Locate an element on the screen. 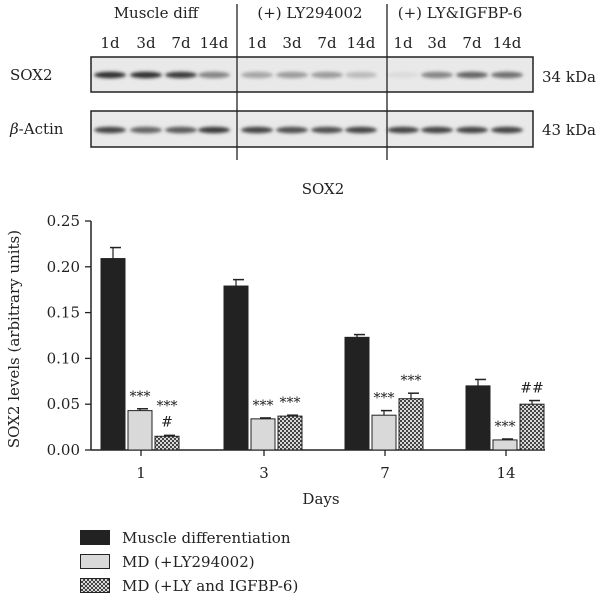 Image resolution: width=600 pixels, height=605 pixels. y-tick-label: 0.00 is located at coordinates (63, 450).